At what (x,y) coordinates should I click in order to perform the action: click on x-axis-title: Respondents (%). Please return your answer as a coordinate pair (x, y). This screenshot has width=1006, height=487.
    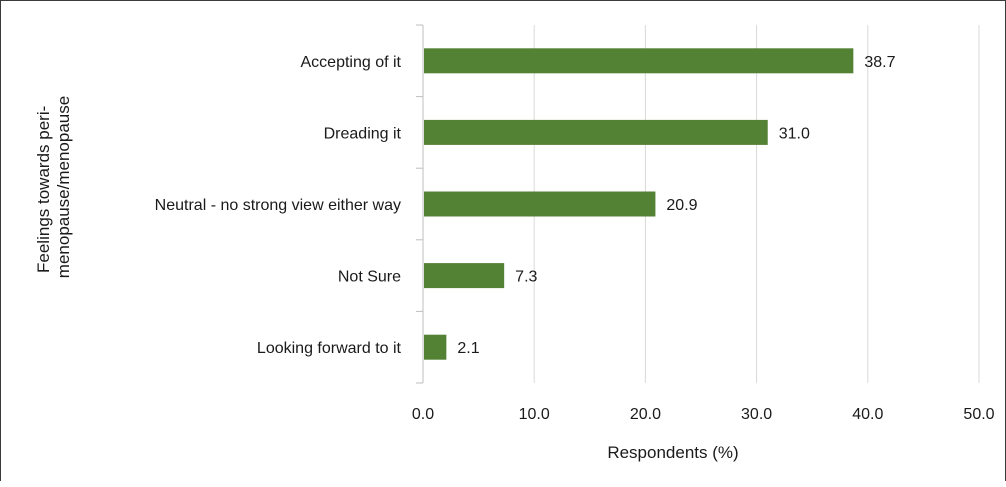
    Looking at the image, I should click on (672, 452).